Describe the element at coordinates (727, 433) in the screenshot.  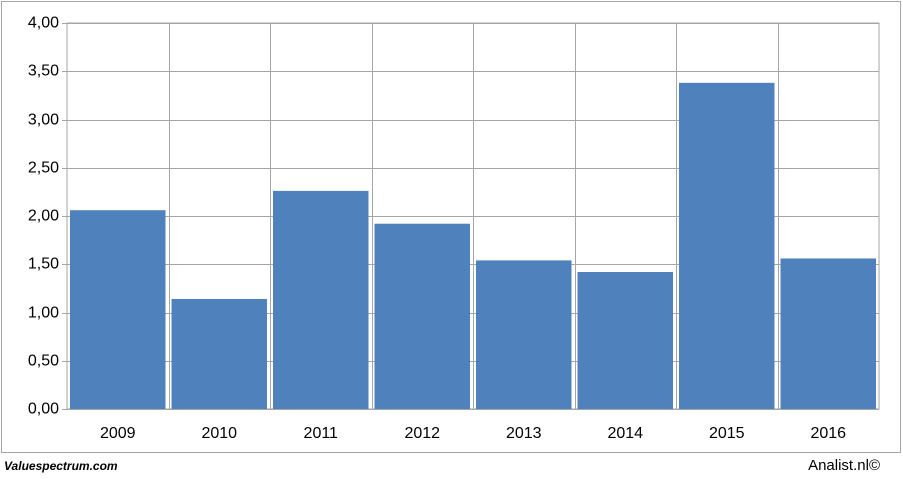
I see `x-tick-label: 2015` at that location.